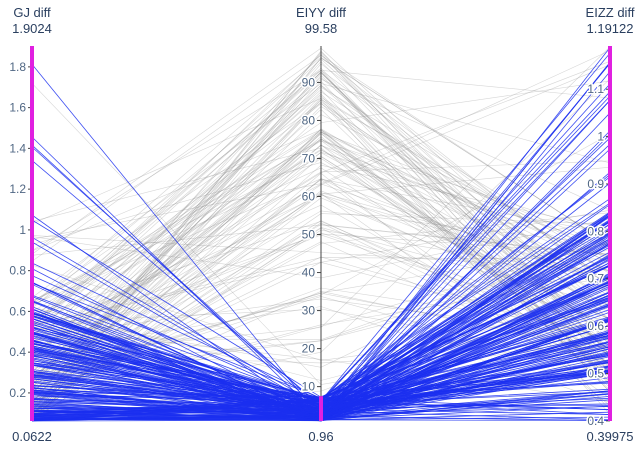 The height and width of the screenshot is (450, 643). What do you see at coordinates (610, 436) in the screenshot?
I see `axis-min-eizz-diff: 0.39975` at bounding box center [610, 436].